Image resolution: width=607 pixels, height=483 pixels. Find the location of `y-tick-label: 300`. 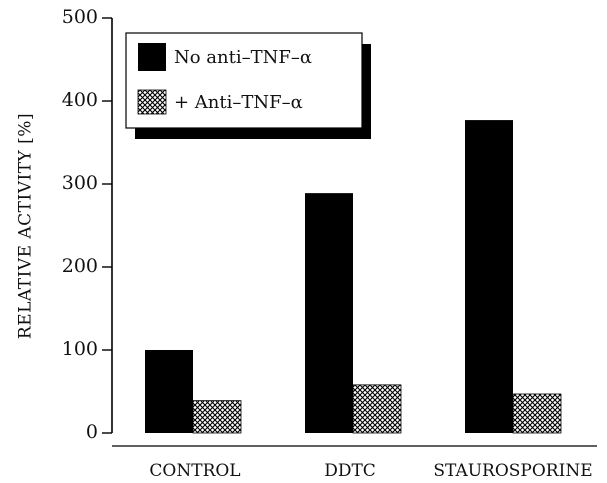

y-tick-label: 300 is located at coordinates (80, 183).